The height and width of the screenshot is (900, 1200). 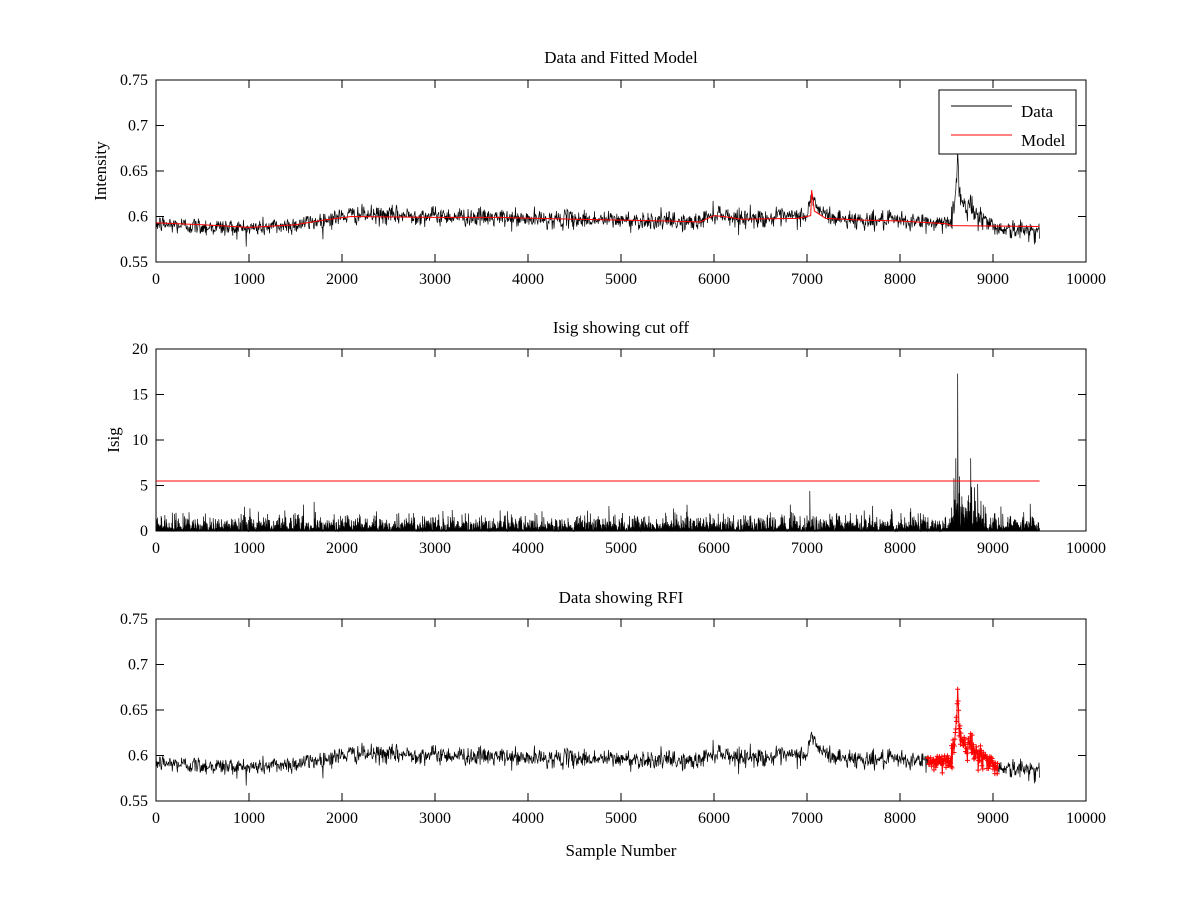 What do you see at coordinates (140, 440) in the screenshot?
I see `y-tick-label: 10` at bounding box center [140, 440].